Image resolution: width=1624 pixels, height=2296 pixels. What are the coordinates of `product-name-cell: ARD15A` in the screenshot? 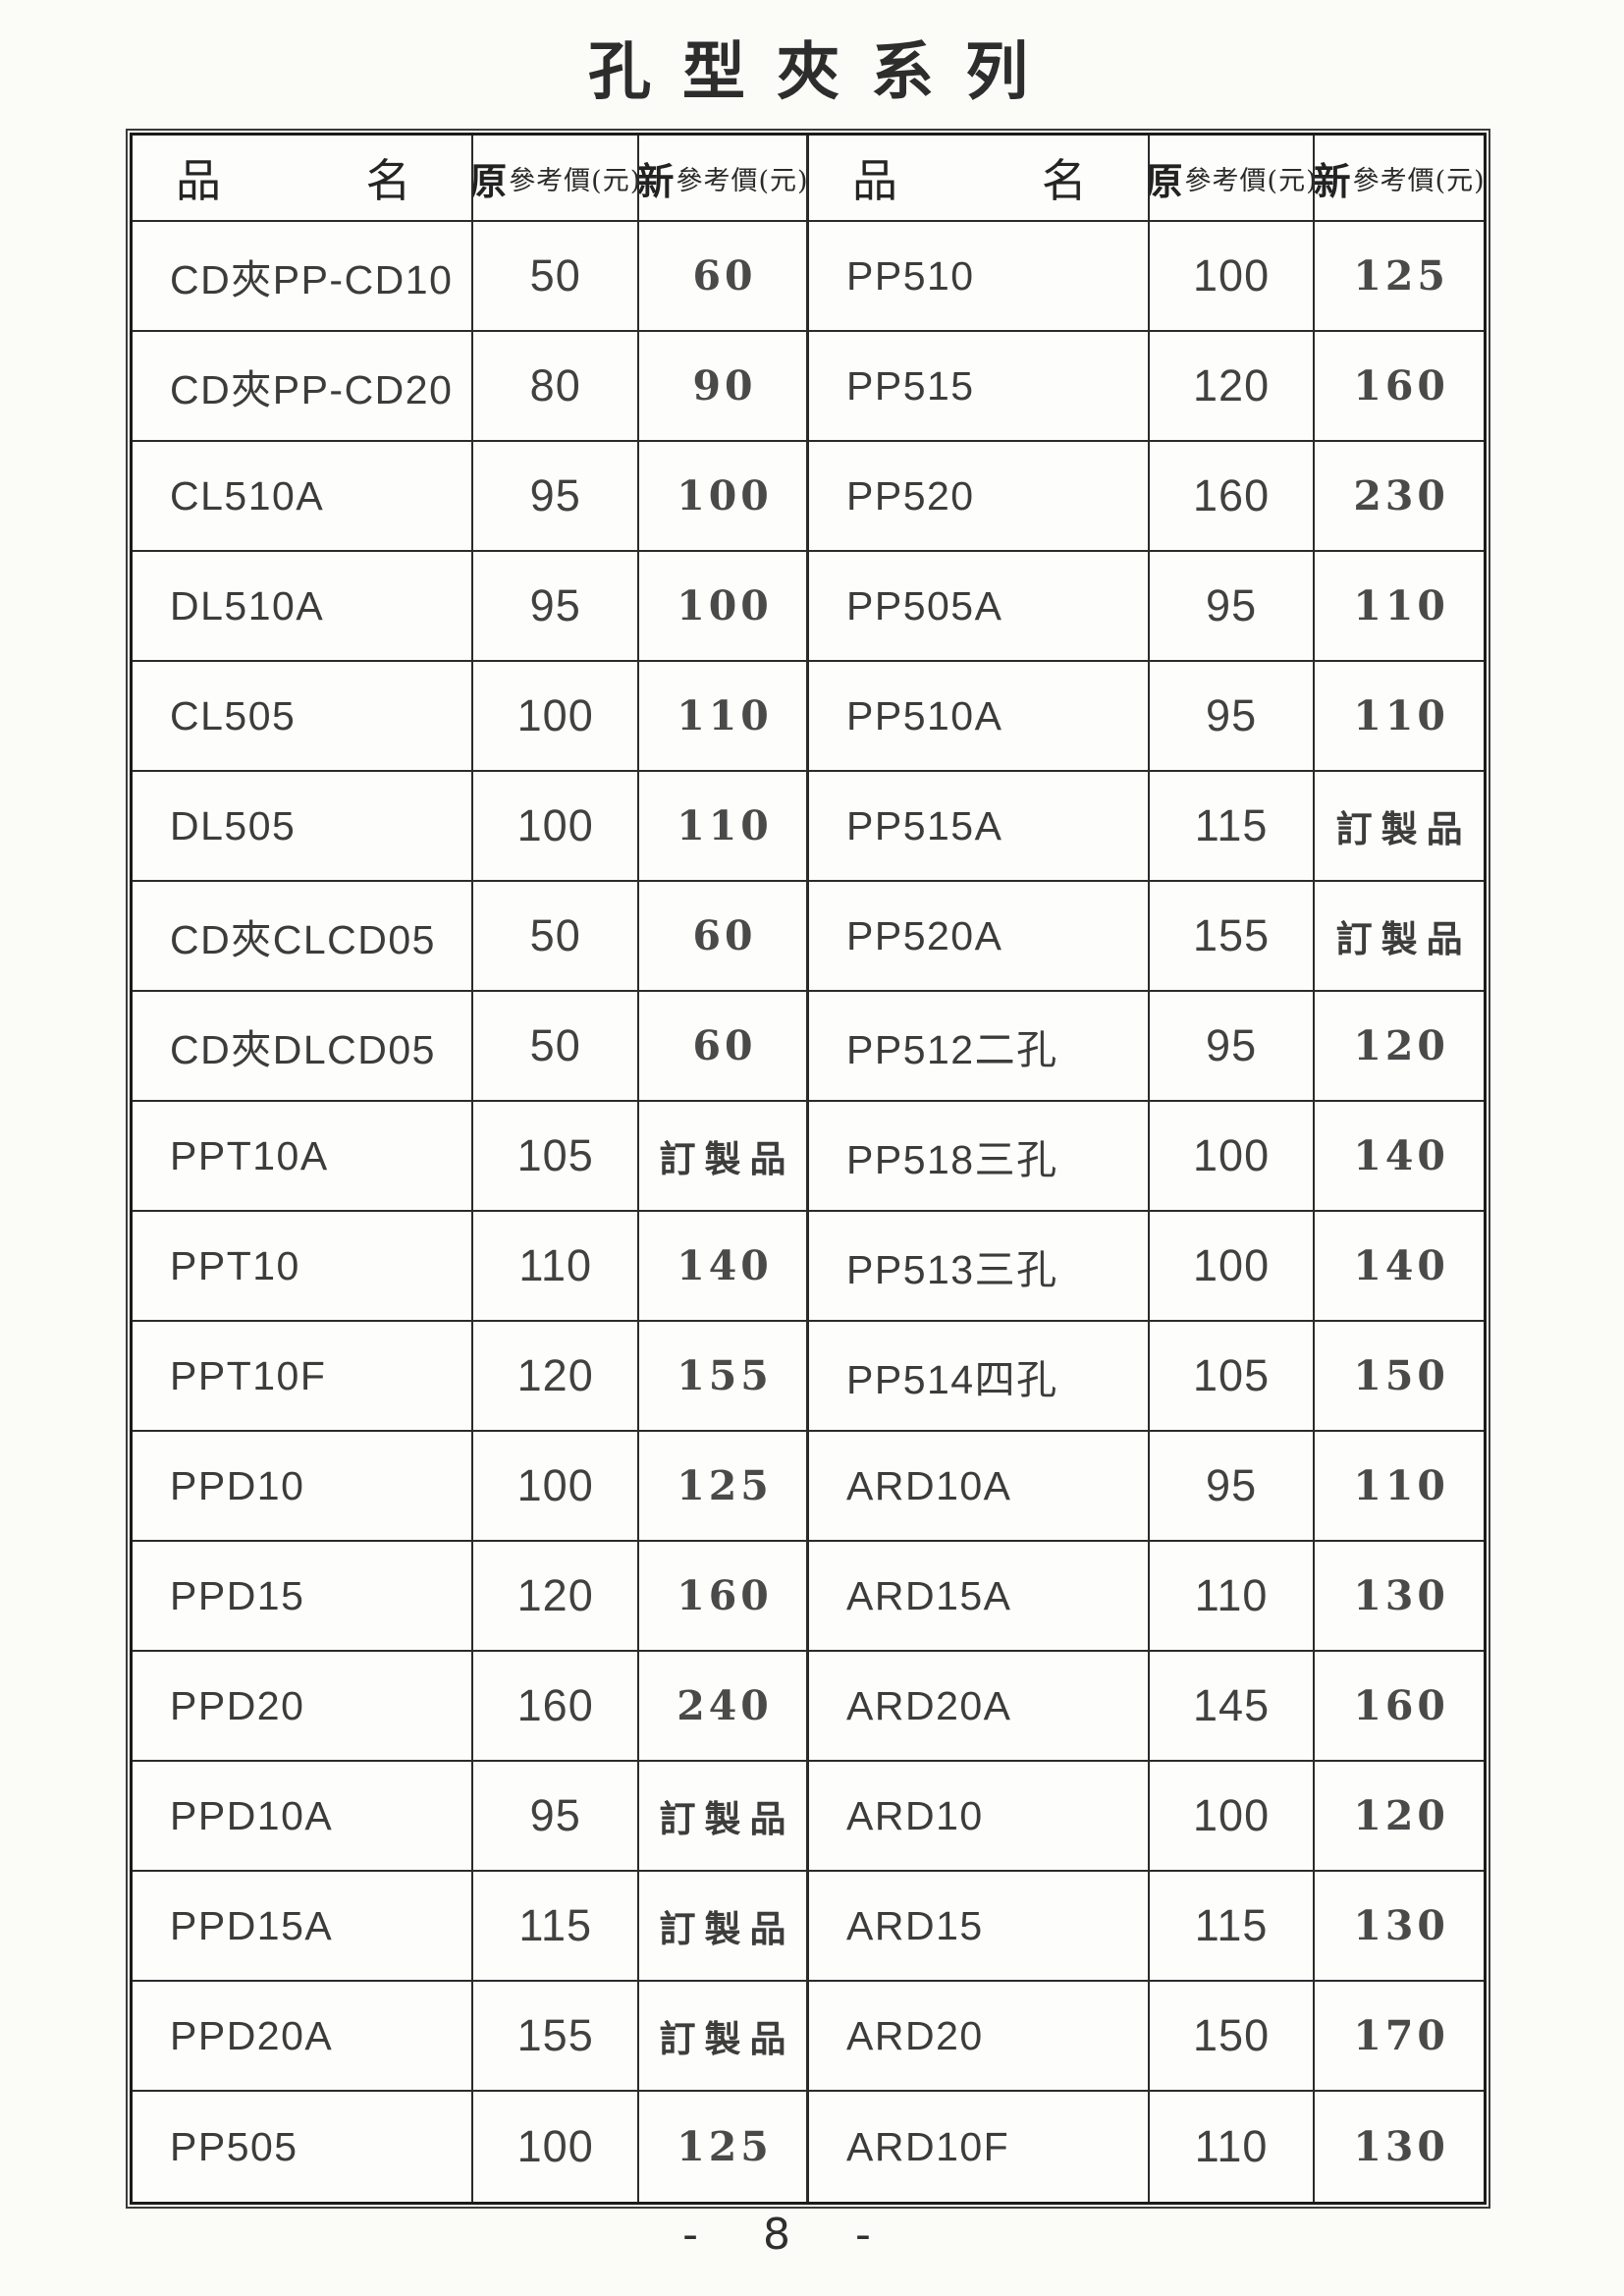 It's located at (979, 1597).